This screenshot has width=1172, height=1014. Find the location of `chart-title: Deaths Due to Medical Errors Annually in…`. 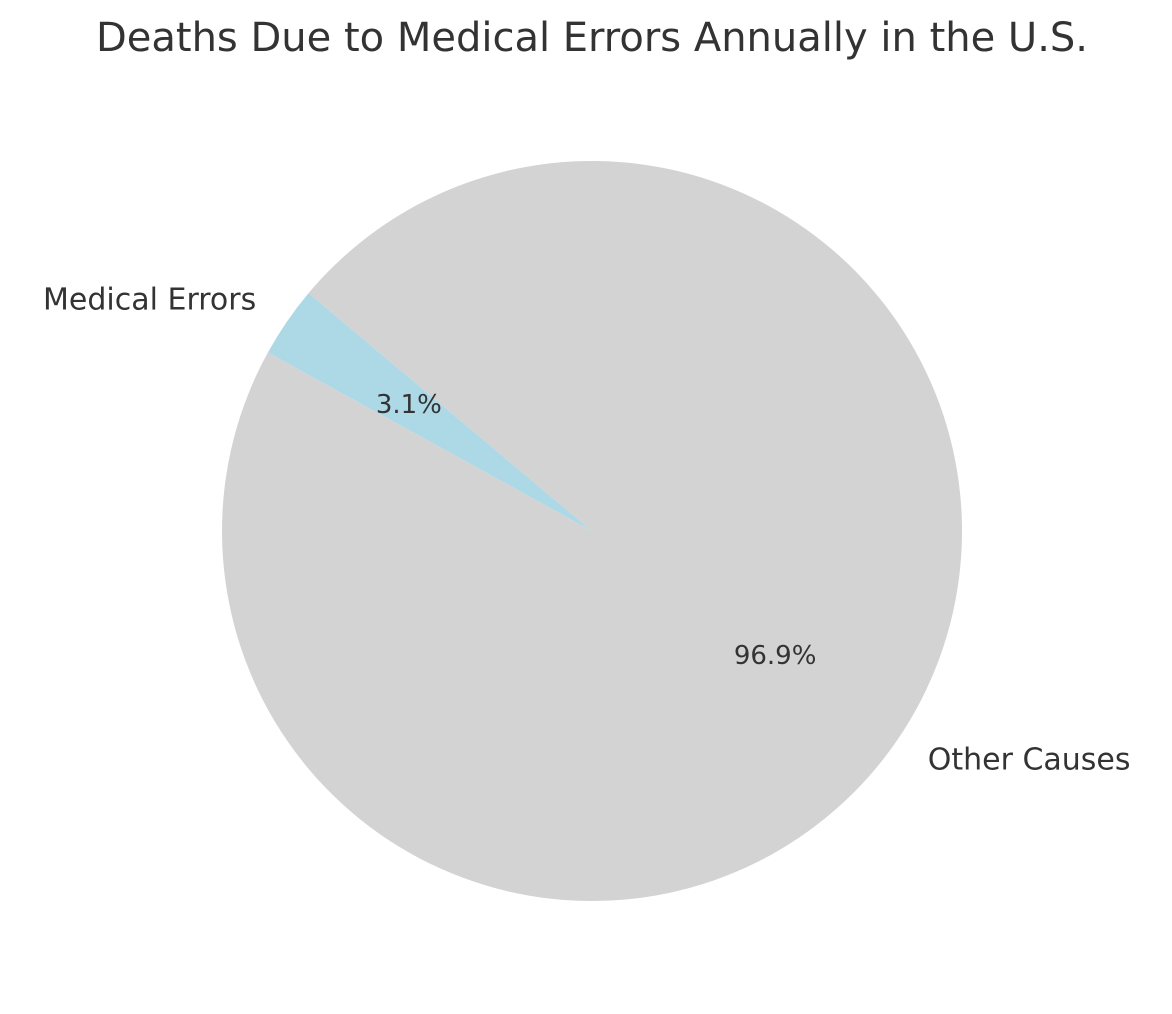

chart-title: Deaths Due to Medical Errors Annually in… is located at coordinates (592, 38).